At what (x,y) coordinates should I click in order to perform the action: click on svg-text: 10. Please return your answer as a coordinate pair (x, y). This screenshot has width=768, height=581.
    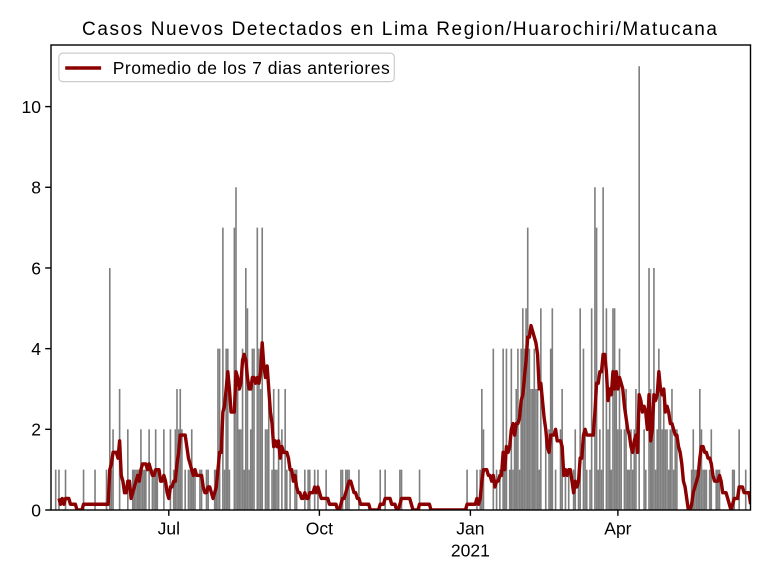
    Looking at the image, I should click on (32, 107).